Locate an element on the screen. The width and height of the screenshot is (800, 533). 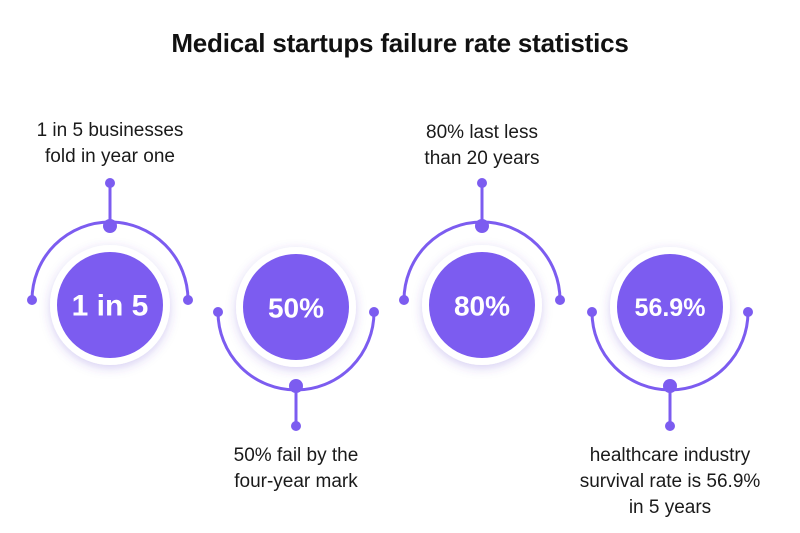
page-title: Medical startups failure rate statistics is located at coordinates (400, 43).